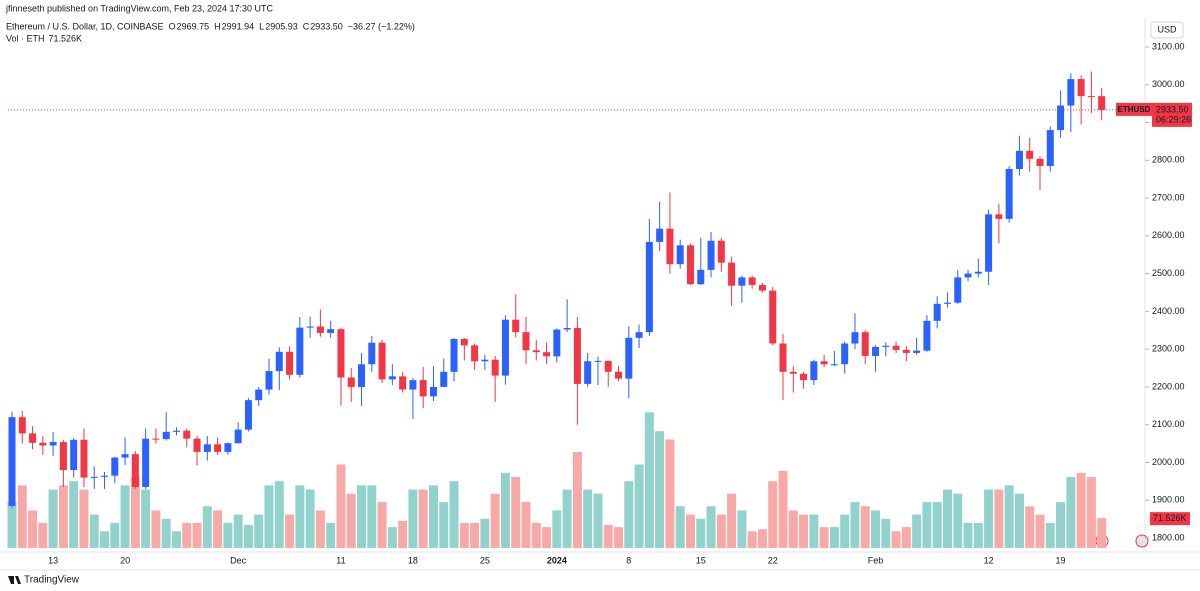 The height and width of the screenshot is (591, 1200). Describe the element at coordinates (238, 560) in the screenshot. I see `x-tick-label: Dec` at that location.